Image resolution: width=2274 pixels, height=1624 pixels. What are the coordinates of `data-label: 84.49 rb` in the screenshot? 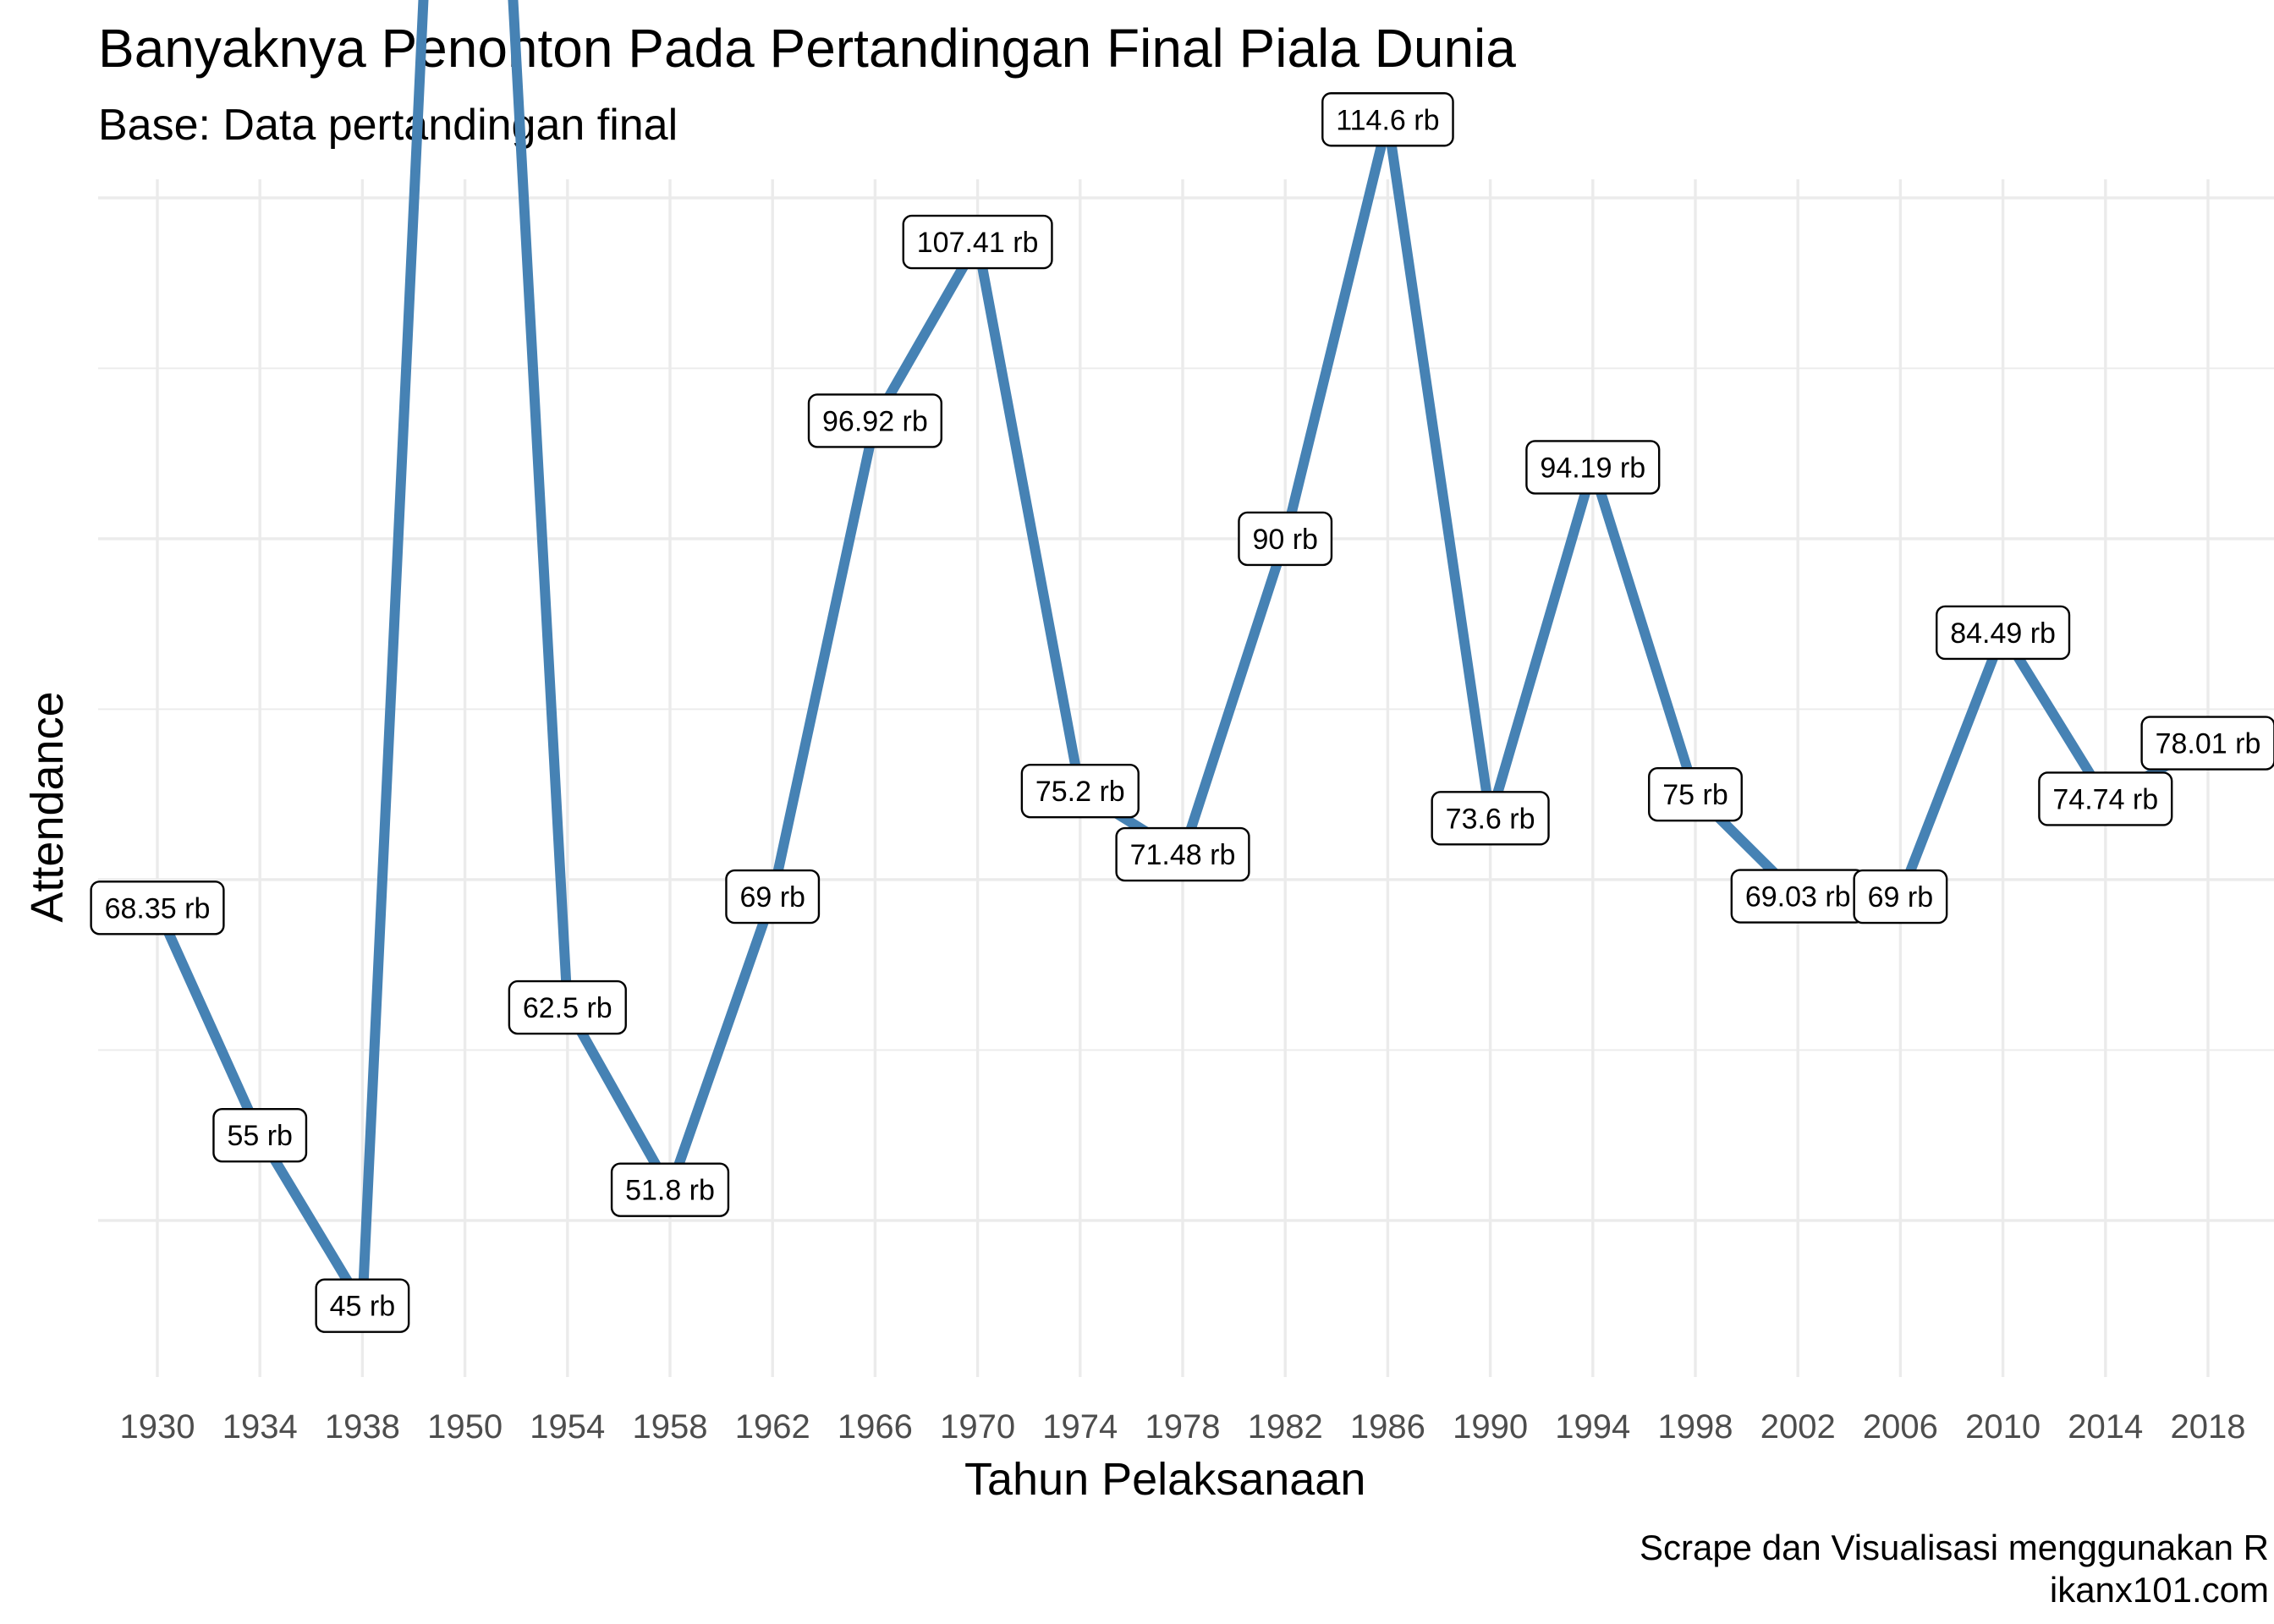 It's located at (2004, 633).